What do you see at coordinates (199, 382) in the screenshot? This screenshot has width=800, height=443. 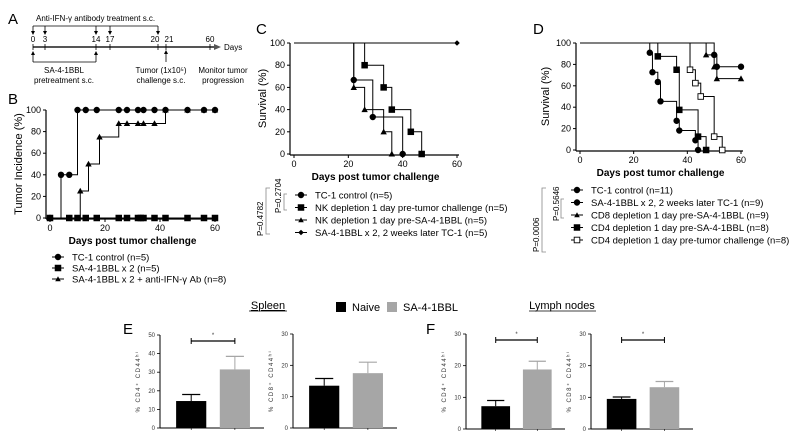 I see `bar-chart-e-cd4: 0 10 20 30 40 50 % CD4⁺ CD44ʰⁱ *` at bounding box center [199, 382].